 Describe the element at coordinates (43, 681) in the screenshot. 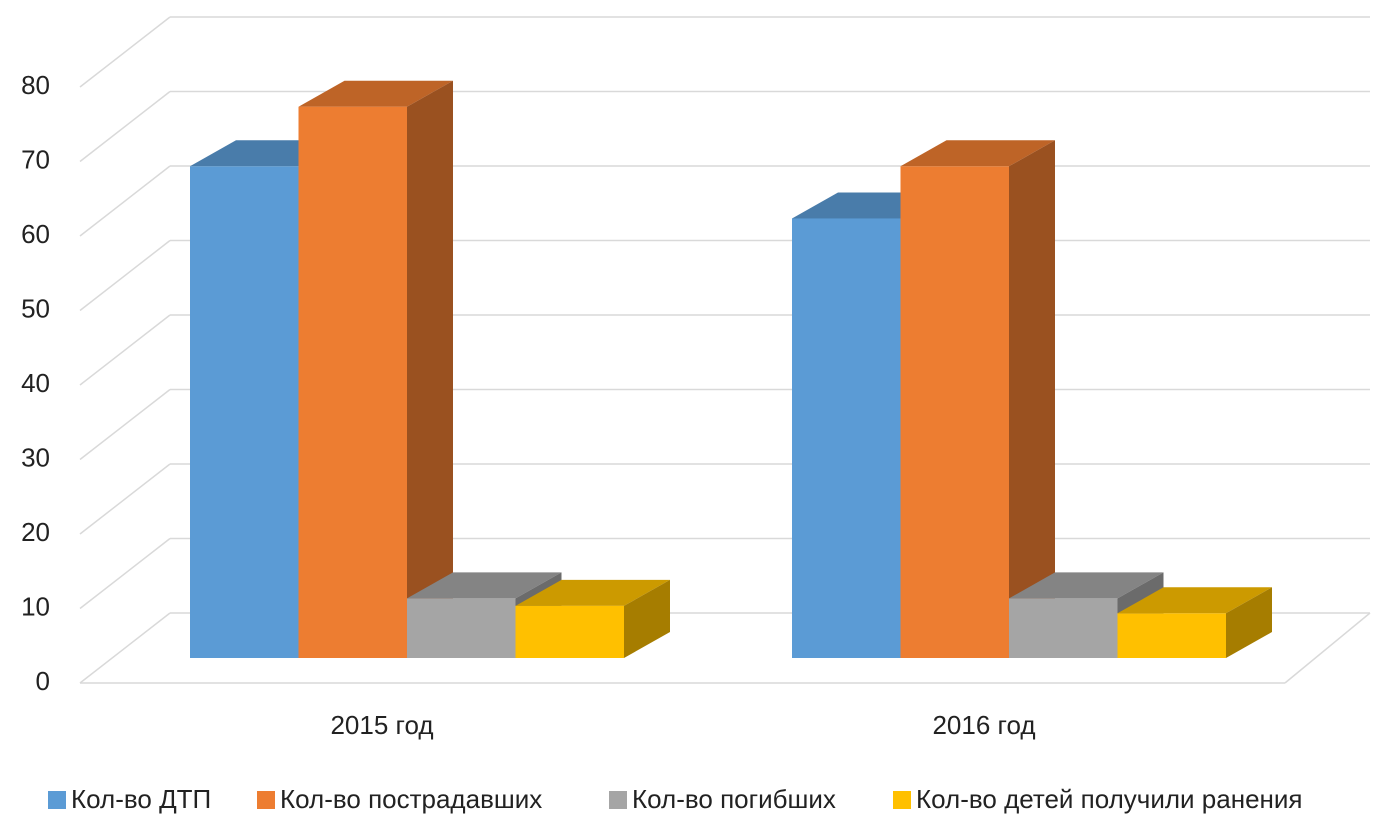

I see `y-tick-label: 0` at that location.